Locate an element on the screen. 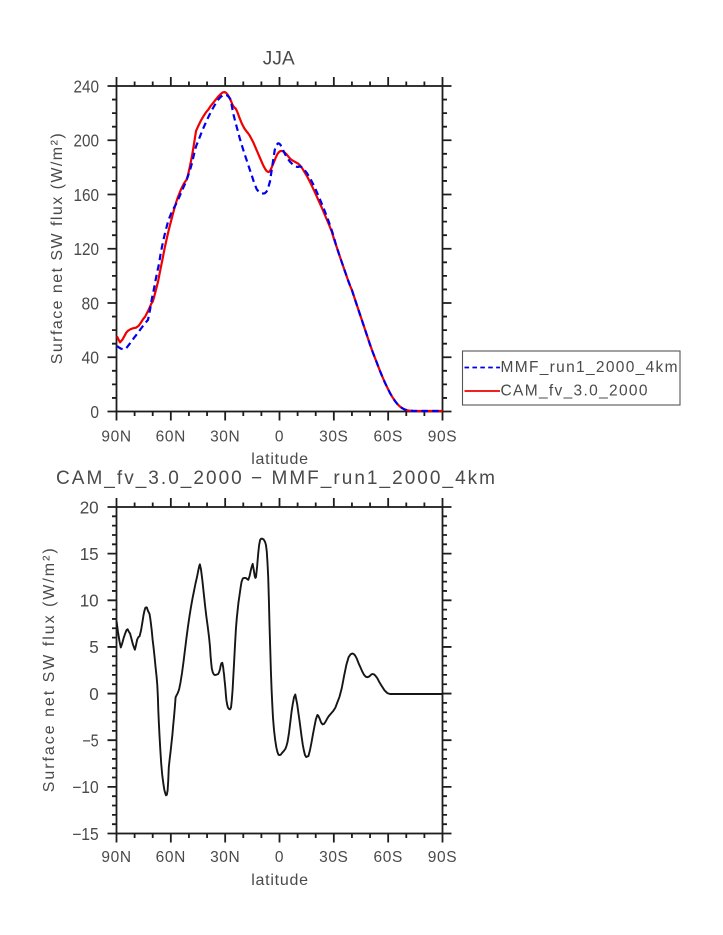  svg-text: 40 is located at coordinates (91, 358).